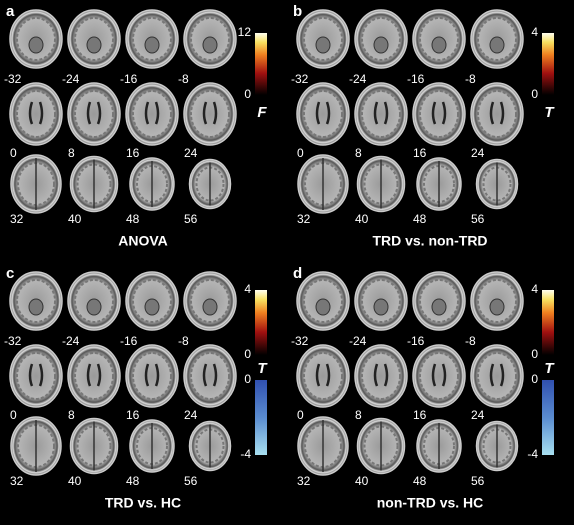 Image resolution: width=574 pixels, height=525 pixels. Describe the element at coordinates (10, 11) in the screenshot. I see `panel-letter: a` at that location.